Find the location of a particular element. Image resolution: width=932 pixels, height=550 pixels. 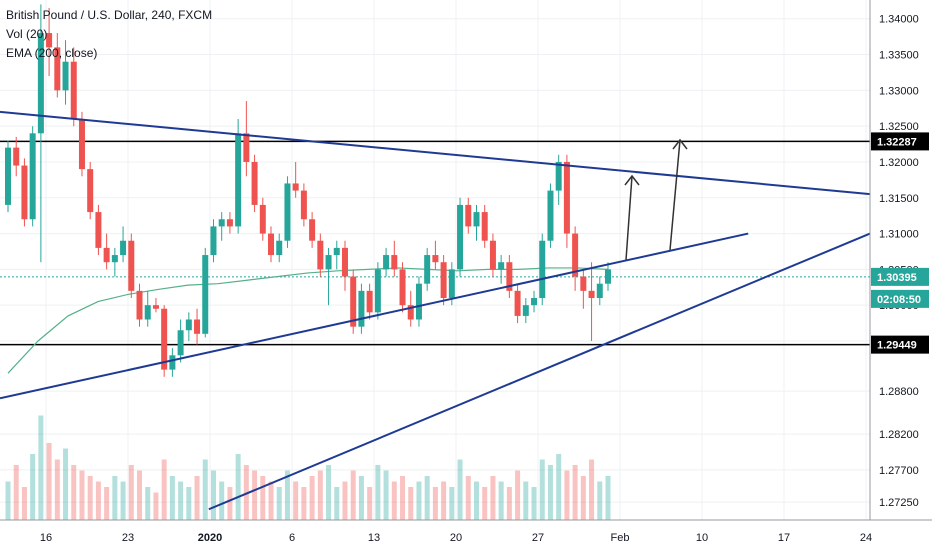

x-tick-label: 27 is located at coordinates (538, 538).